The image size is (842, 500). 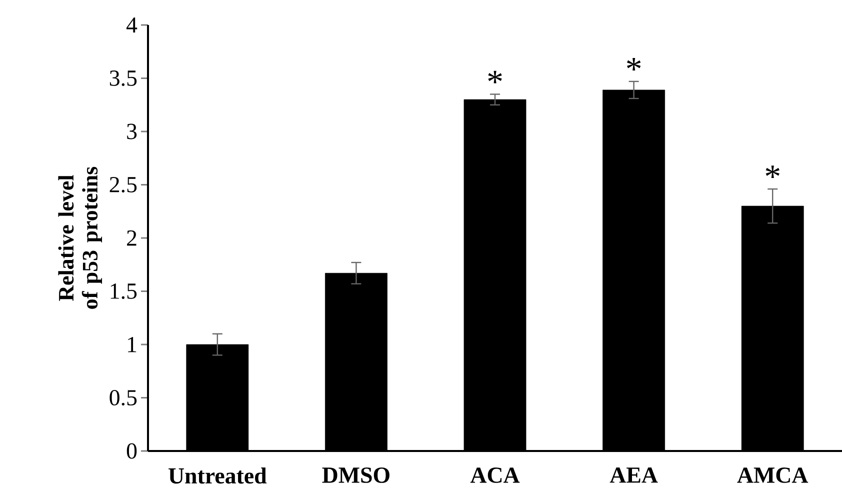 What do you see at coordinates (123, 398) in the screenshot?
I see `y-tick-label: 0.5` at bounding box center [123, 398].